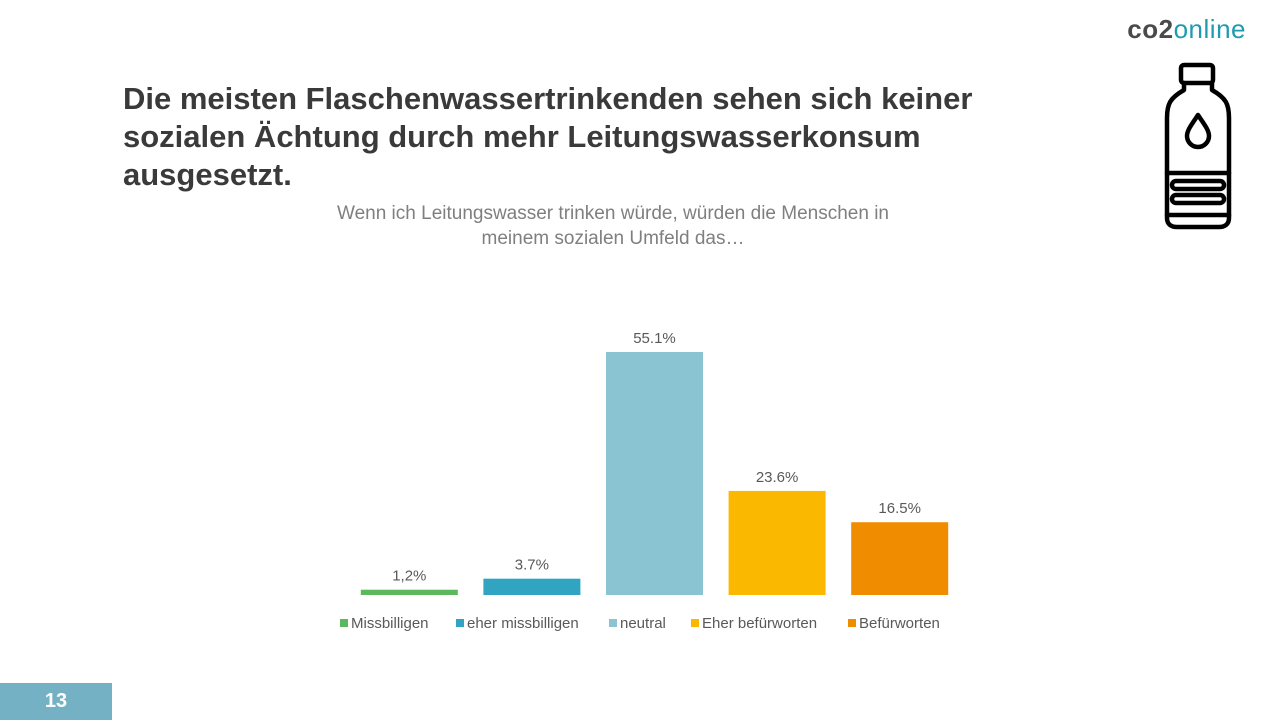 The height and width of the screenshot is (720, 1280). I want to click on bar-befuerworten, so click(900, 558).